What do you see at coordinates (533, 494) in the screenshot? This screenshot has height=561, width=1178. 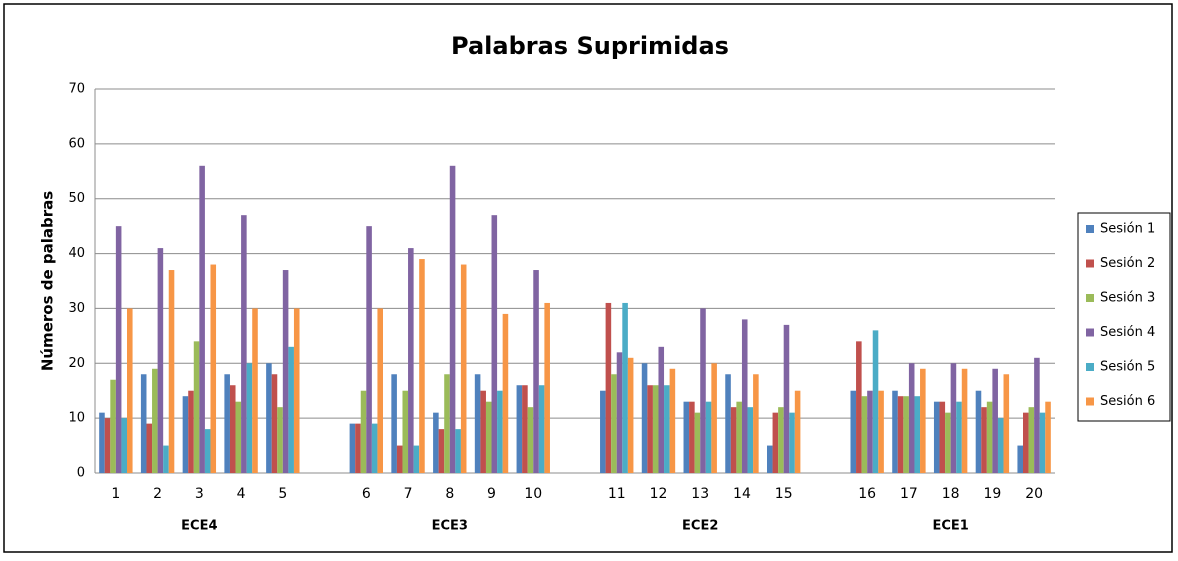 I see `x-tick-label: 10` at bounding box center [533, 494].